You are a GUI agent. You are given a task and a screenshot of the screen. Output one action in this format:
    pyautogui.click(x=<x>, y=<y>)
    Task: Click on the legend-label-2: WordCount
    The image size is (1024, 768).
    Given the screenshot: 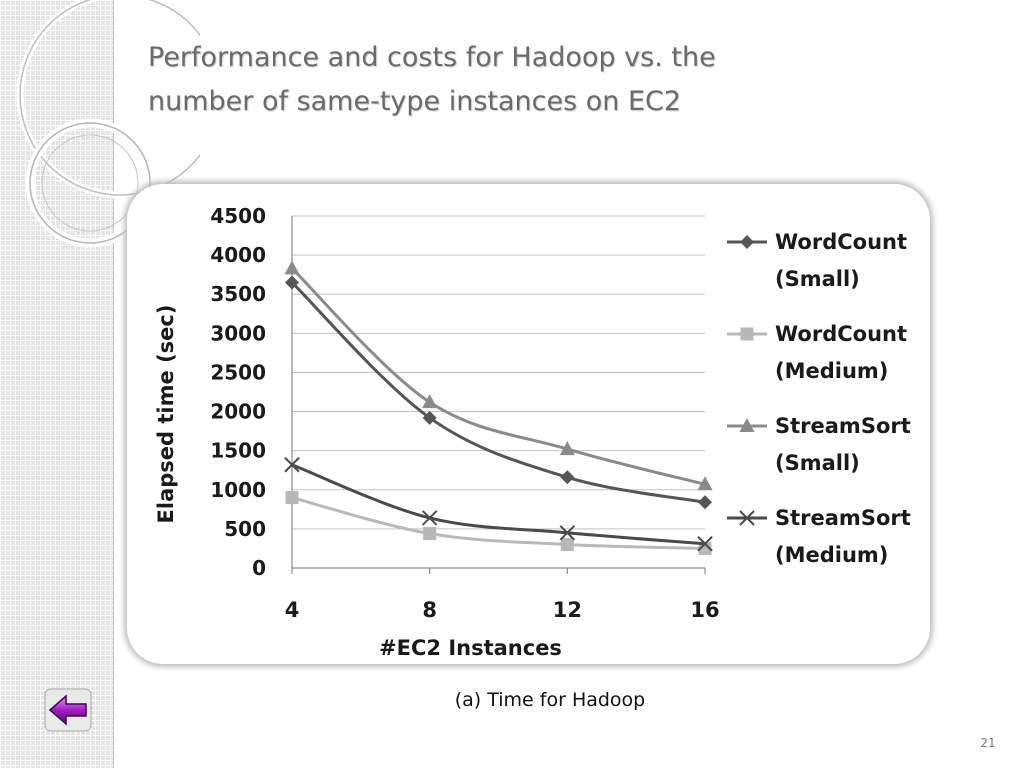 What is the action you would take?
    pyautogui.click(x=841, y=334)
    